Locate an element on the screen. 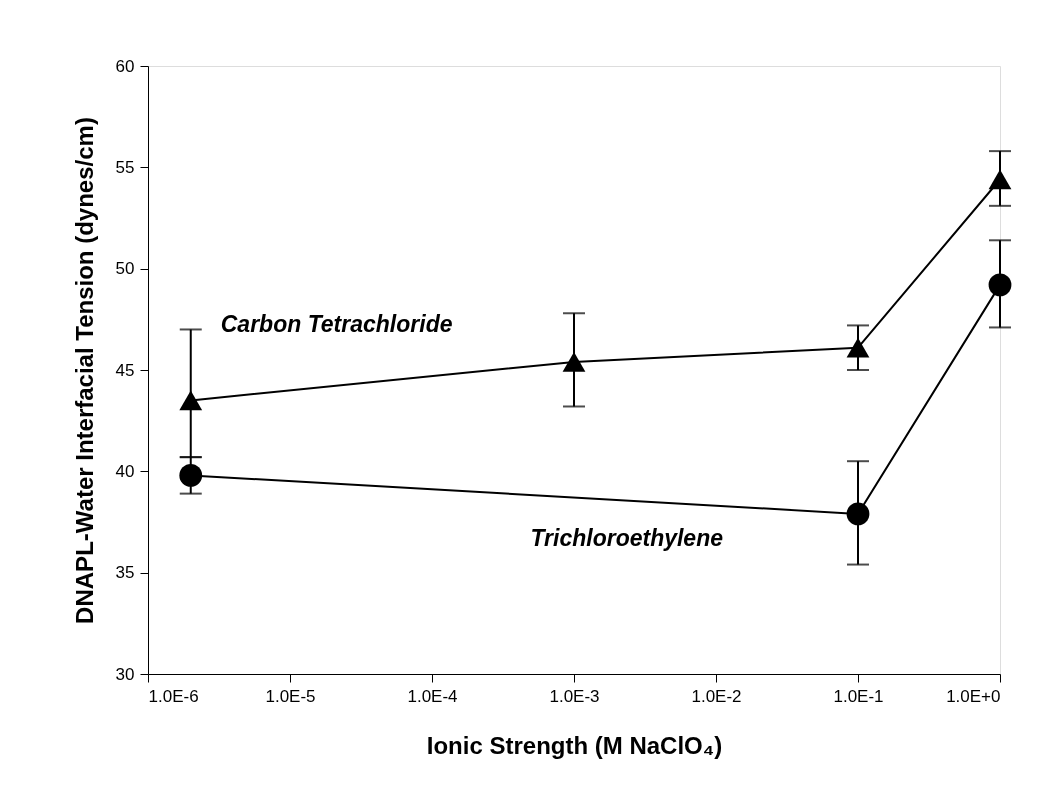 The image size is (1060, 804). x-tick-label: 1.0E-6 is located at coordinates (173, 696).